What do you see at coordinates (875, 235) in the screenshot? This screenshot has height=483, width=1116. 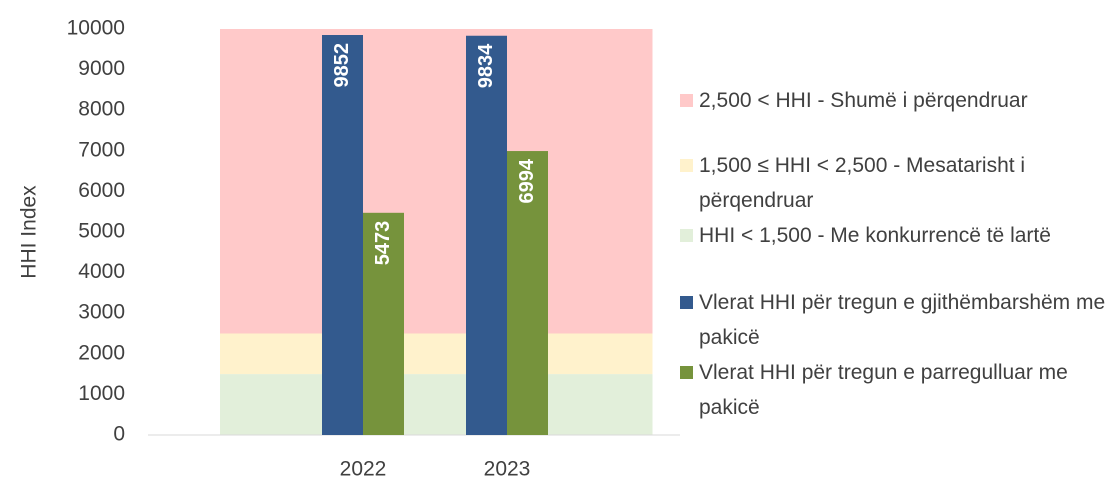 I see `legend-label: HHI < 1,500 - Me konkurrencë të lartë` at bounding box center [875, 235].